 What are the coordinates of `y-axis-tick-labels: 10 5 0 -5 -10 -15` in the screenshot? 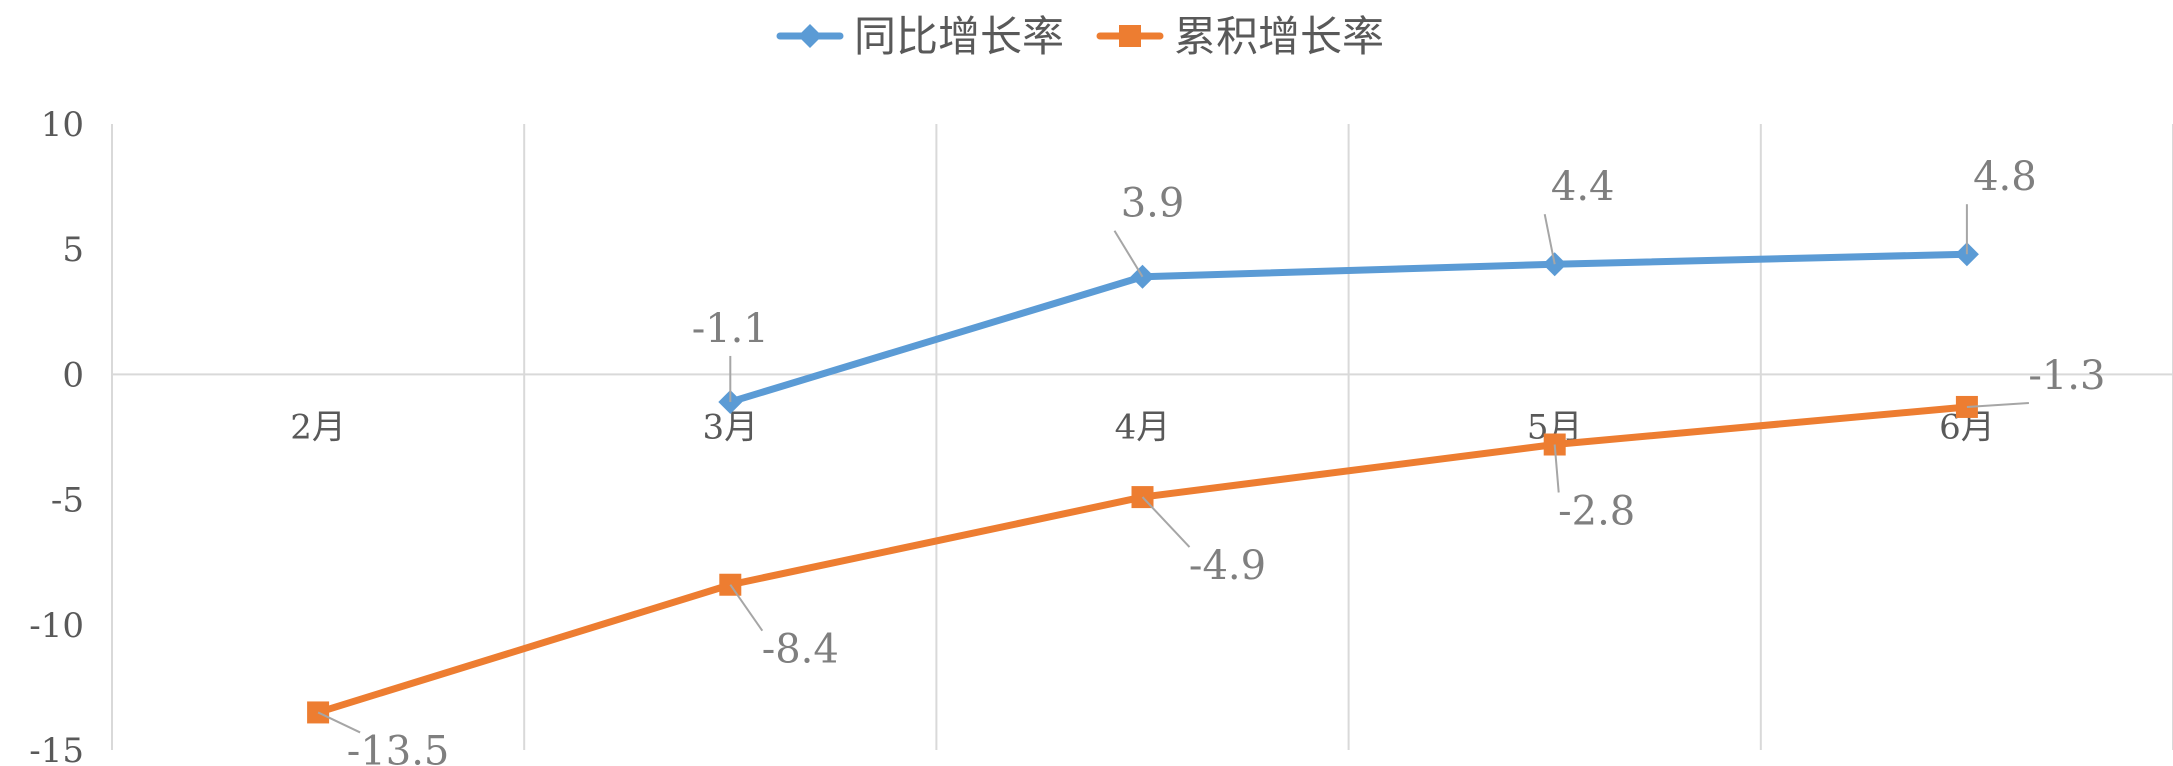 It's located at (56, 435).